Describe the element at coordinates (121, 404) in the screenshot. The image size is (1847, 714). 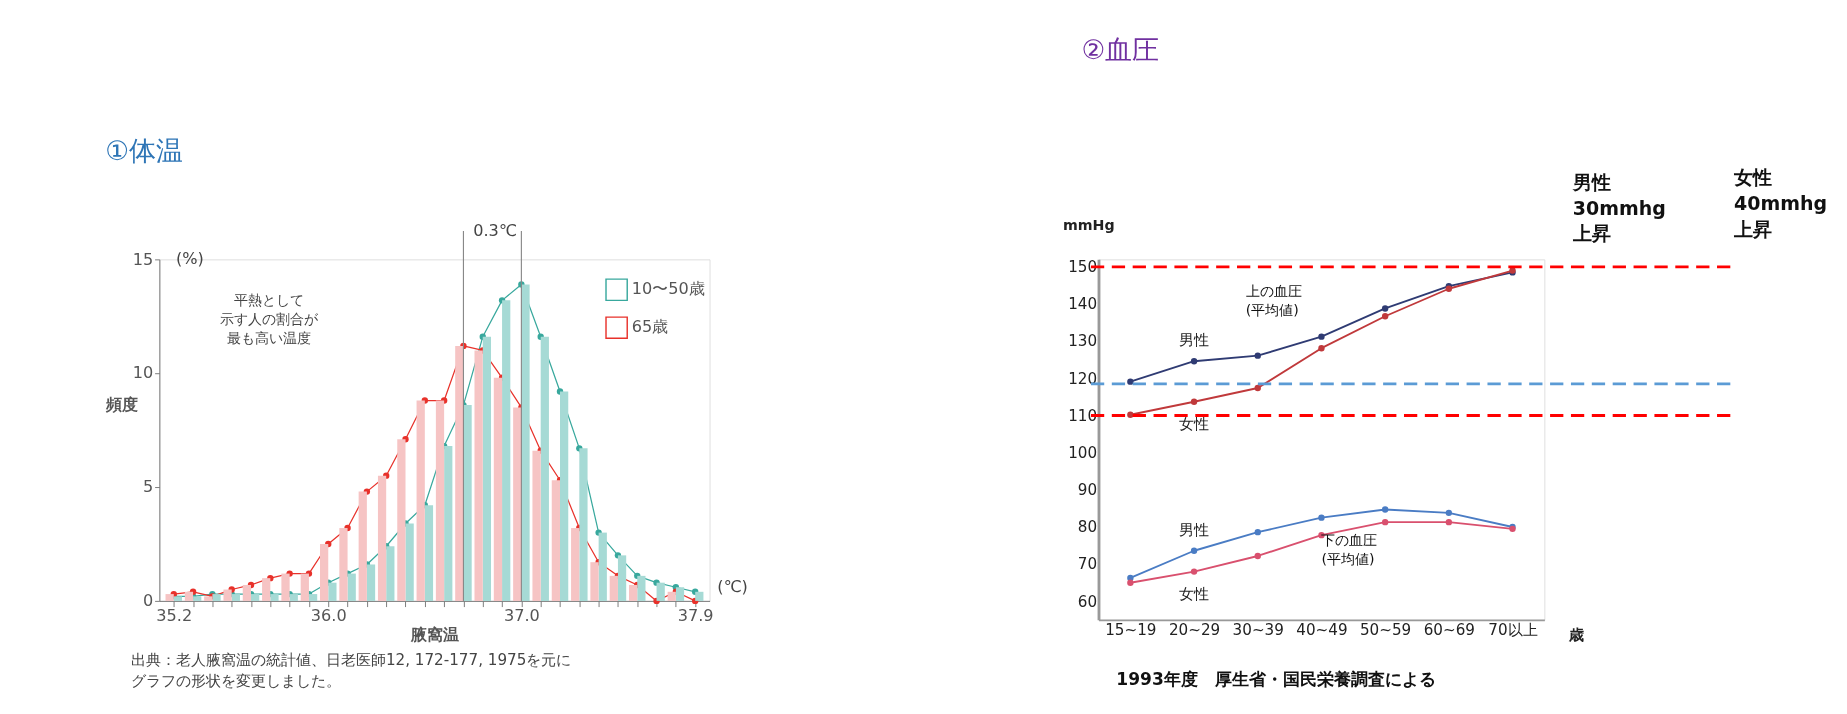
I see `y-axis-title: 頻度` at that location.